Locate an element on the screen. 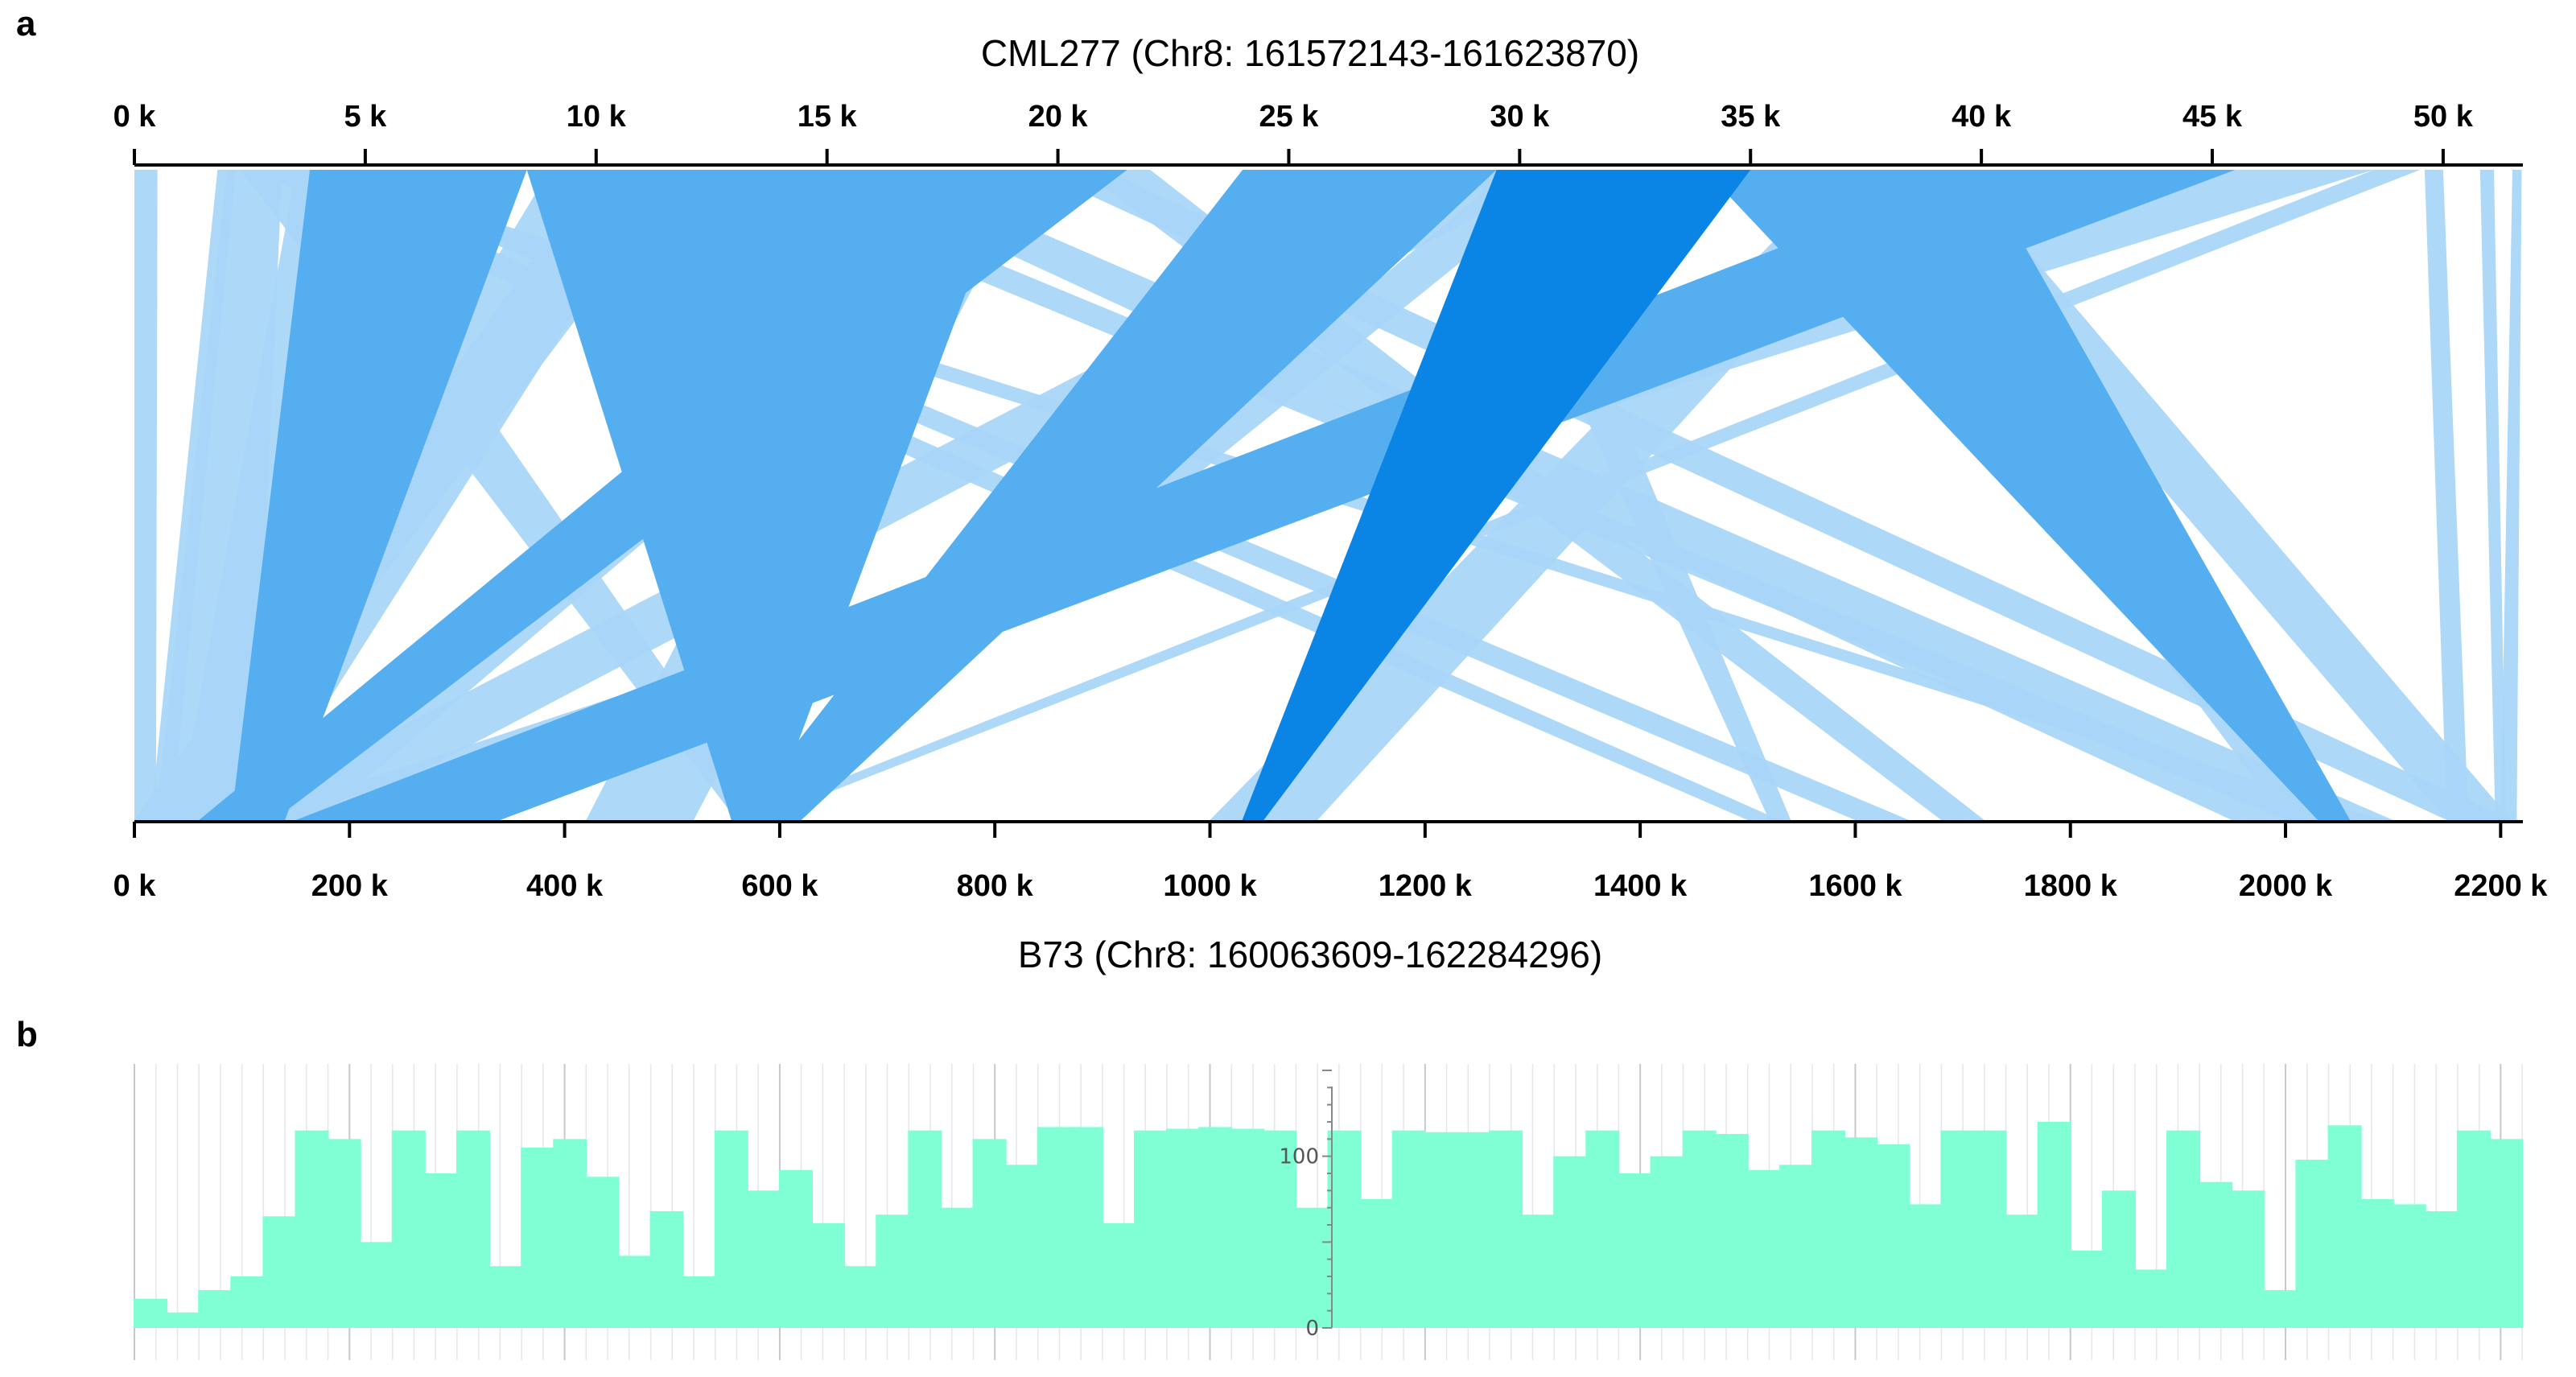 The width and height of the screenshot is (2576, 1377). top-axis-tick-label: 25 k is located at coordinates (1289, 117).